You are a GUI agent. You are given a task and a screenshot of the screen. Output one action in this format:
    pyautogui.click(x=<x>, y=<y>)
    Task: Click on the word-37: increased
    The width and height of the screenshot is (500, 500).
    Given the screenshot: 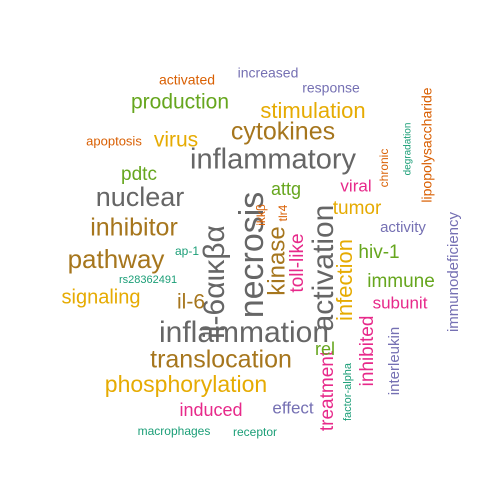 What is the action you would take?
    pyautogui.click(x=268, y=73)
    